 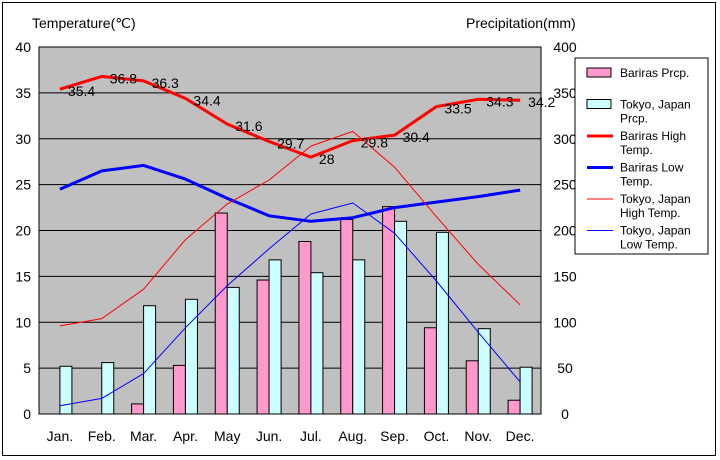 What do you see at coordinates (394, 436) in the screenshot?
I see `x-tick-label: Sep.` at bounding box center [394, 436].